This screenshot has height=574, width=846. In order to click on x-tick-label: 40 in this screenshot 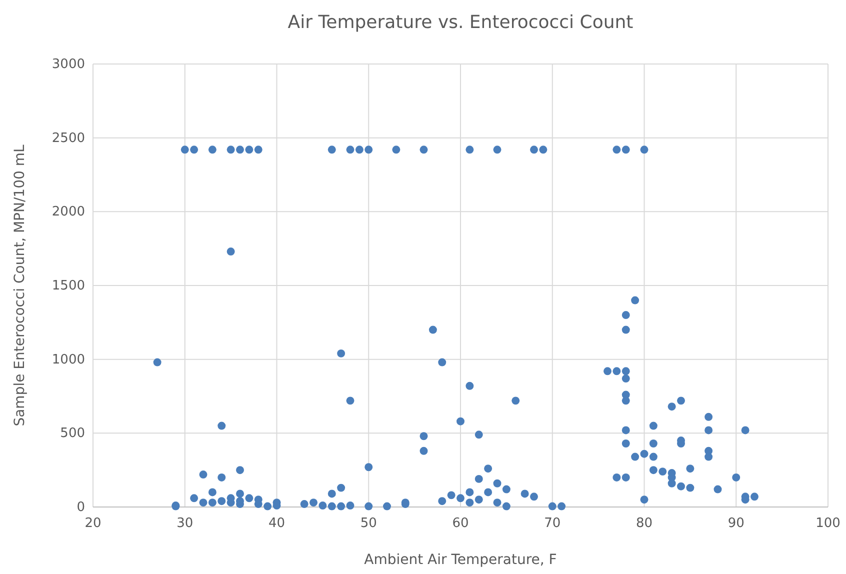, I will do `click(277, 523)`.